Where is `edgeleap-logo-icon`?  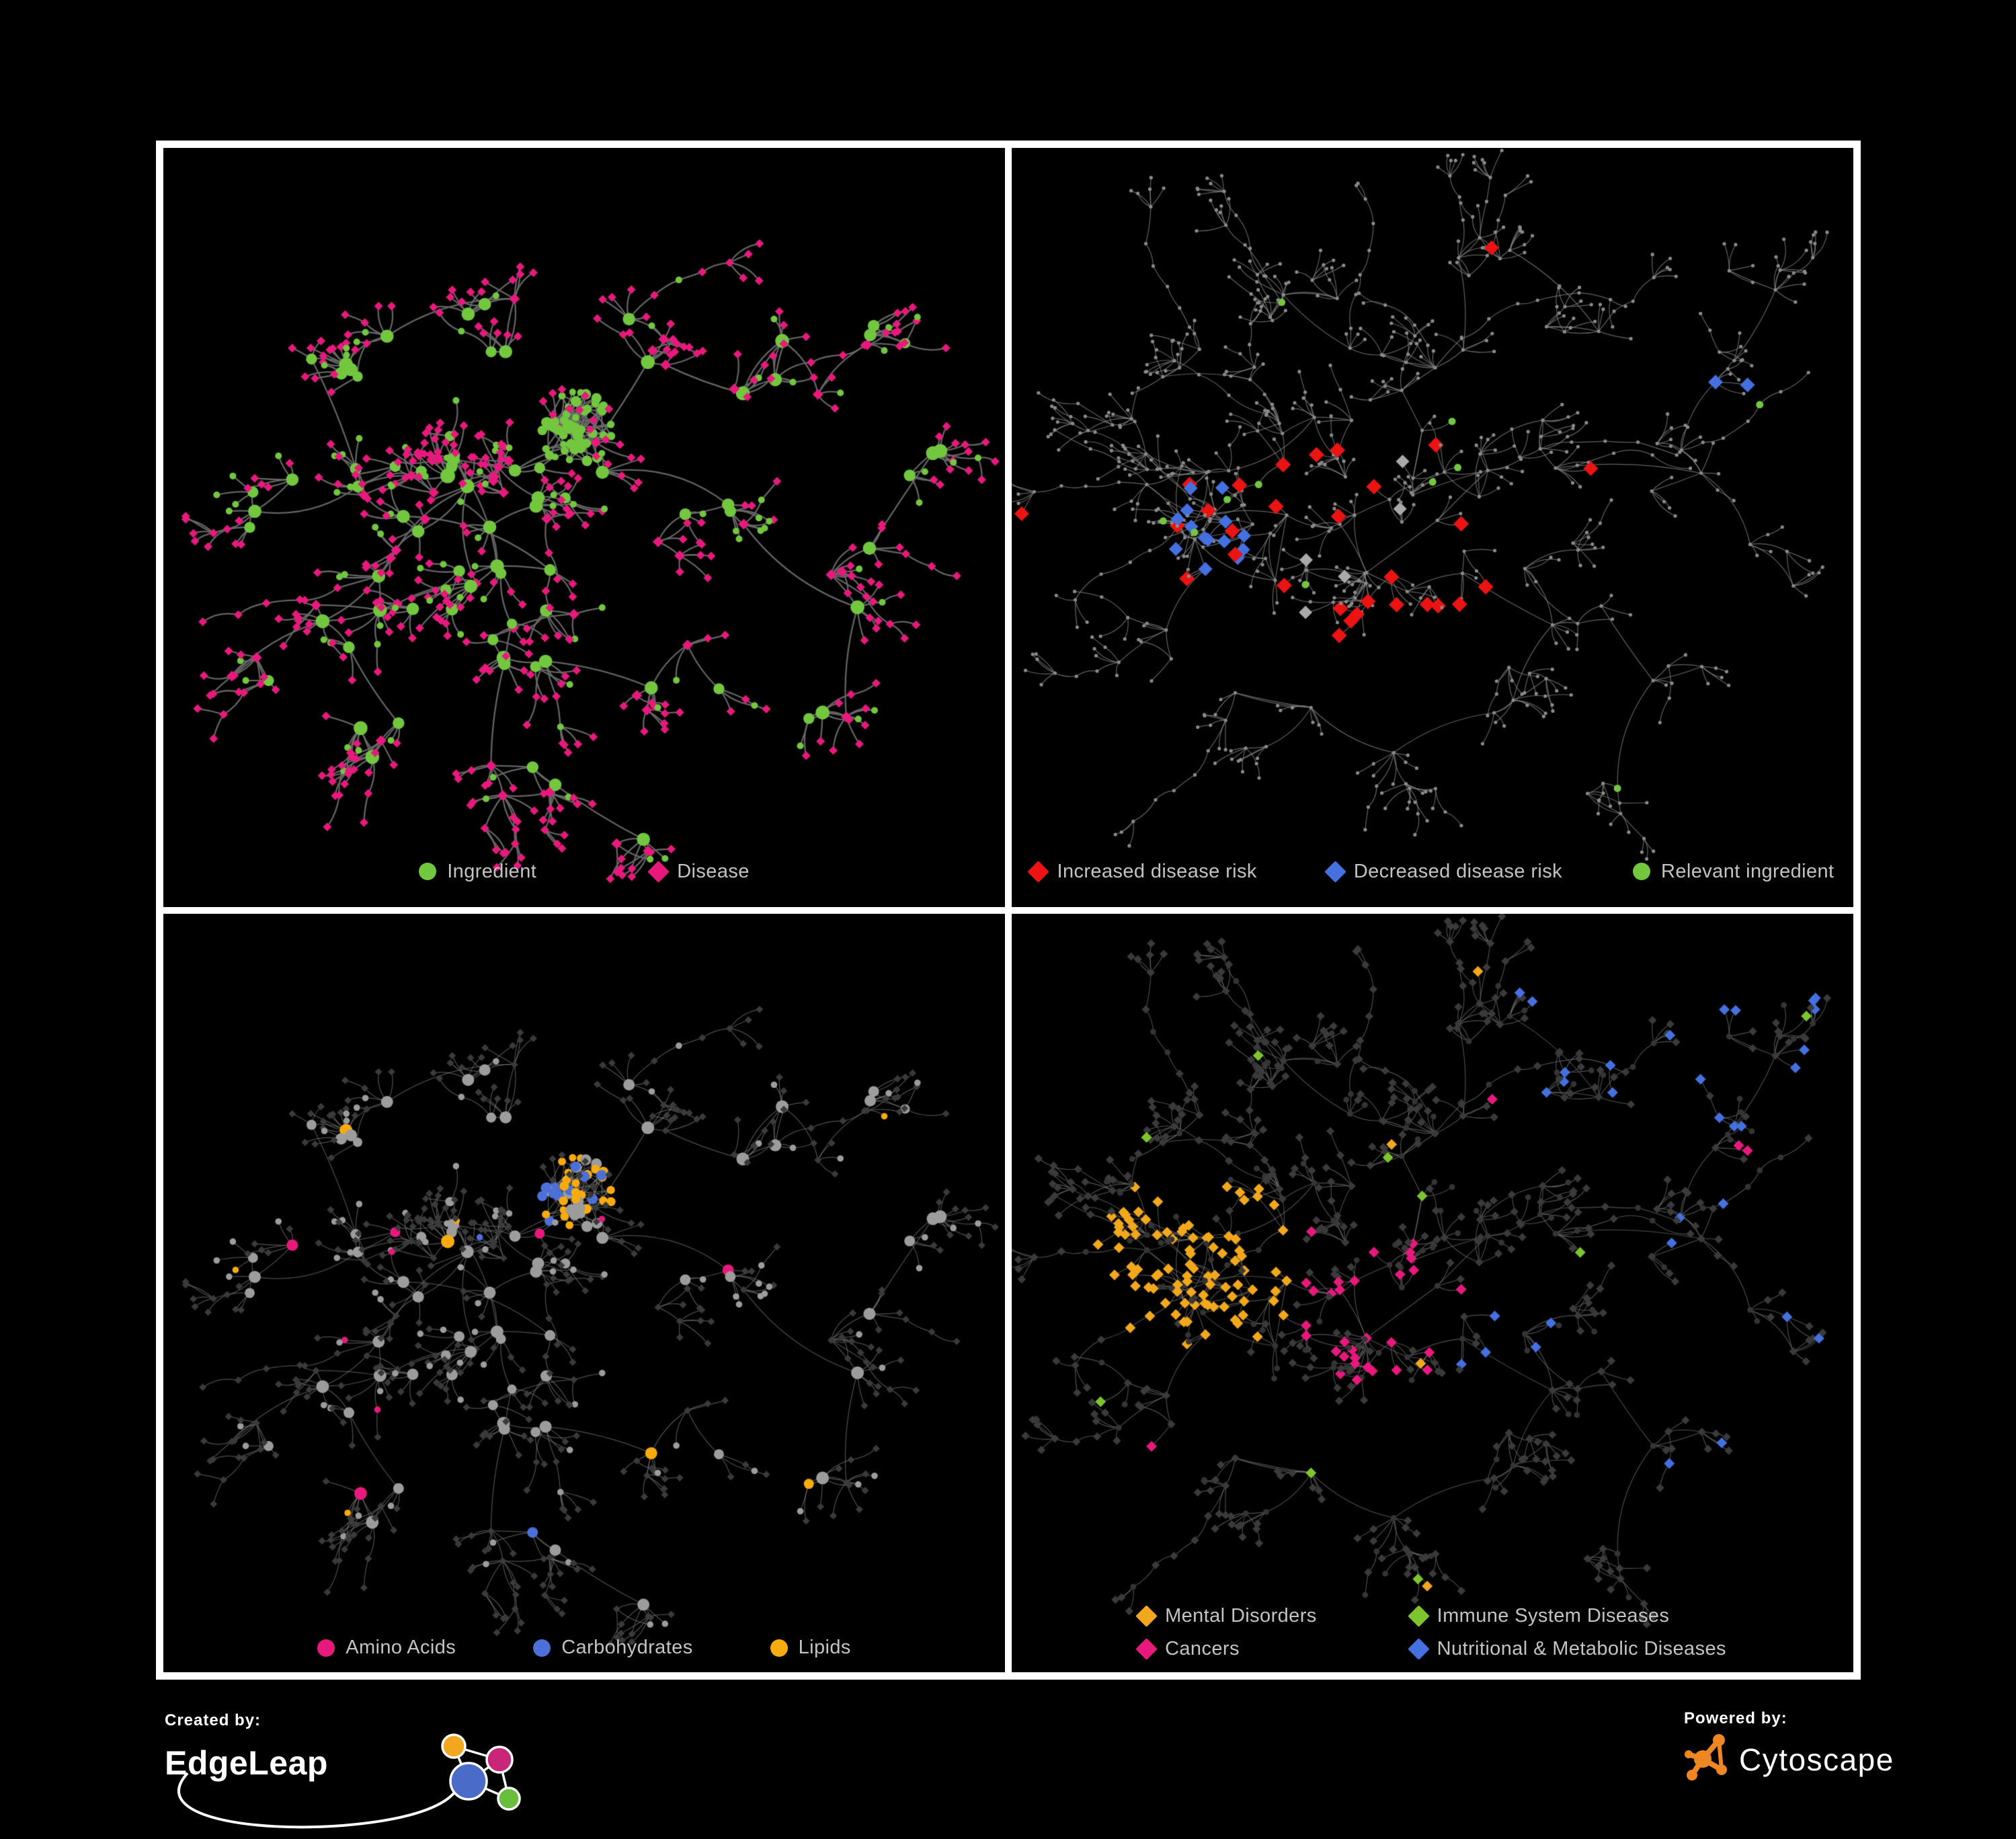
edgeleap-logo-icon is located at coordinates (349, 1781).